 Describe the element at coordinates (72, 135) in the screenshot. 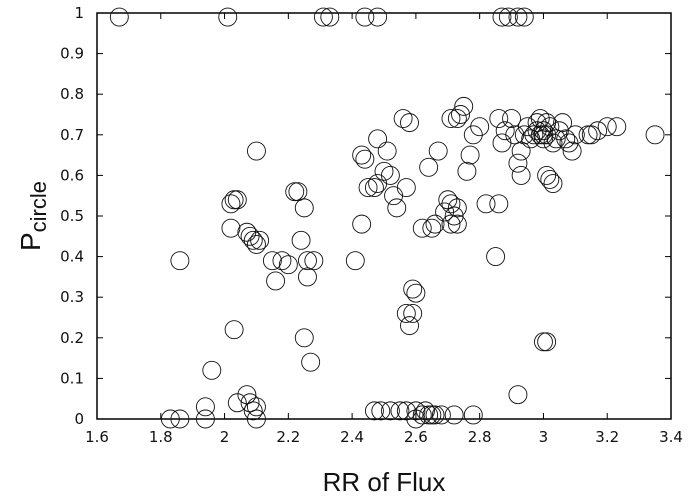

I see `y-tick-label: 0.7` at that location.